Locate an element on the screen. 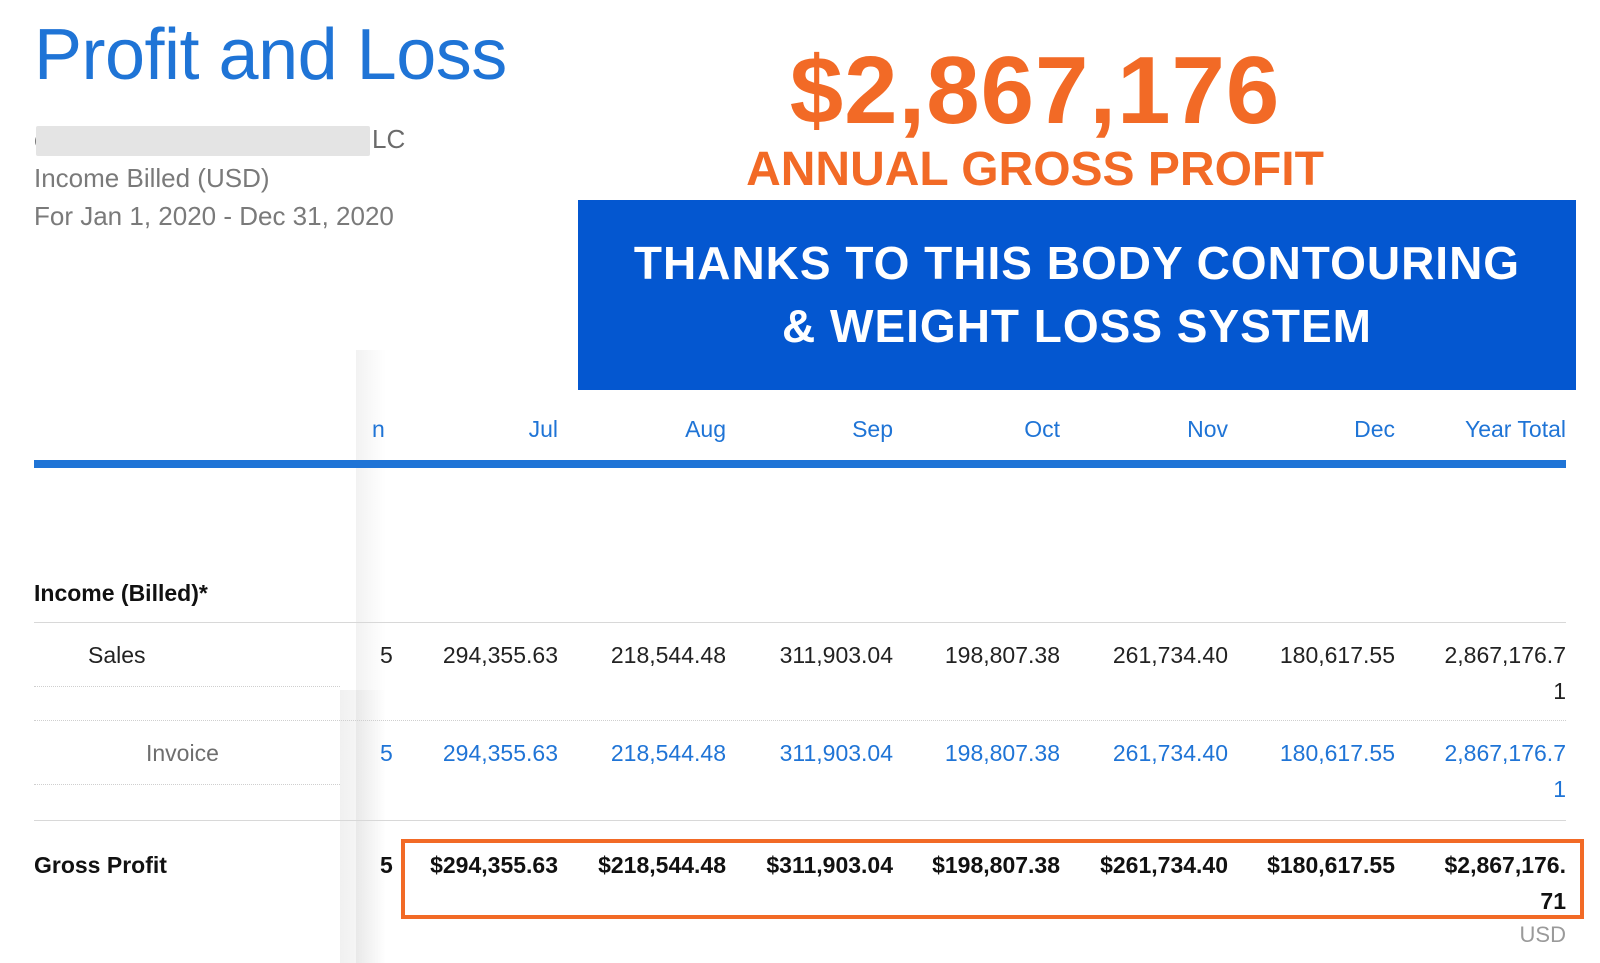 This screenshot has height=963, width=1600. row-label-invoice: Invoice is located at coordinates (182, 753).